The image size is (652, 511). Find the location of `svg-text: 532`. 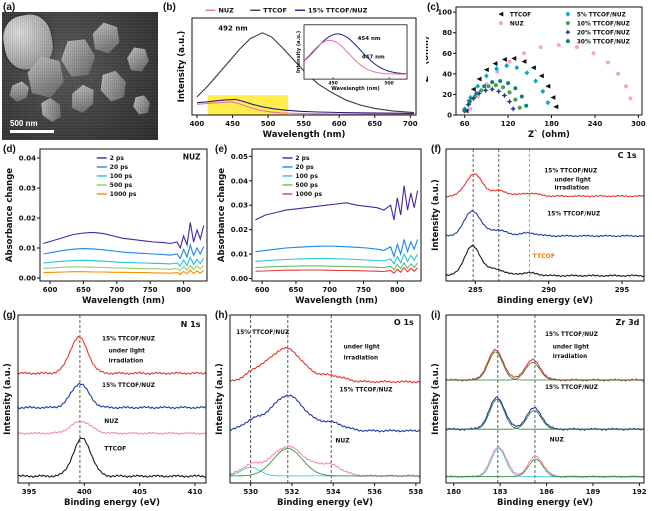

svg-text: 532 is located at coordinates (292, 492).